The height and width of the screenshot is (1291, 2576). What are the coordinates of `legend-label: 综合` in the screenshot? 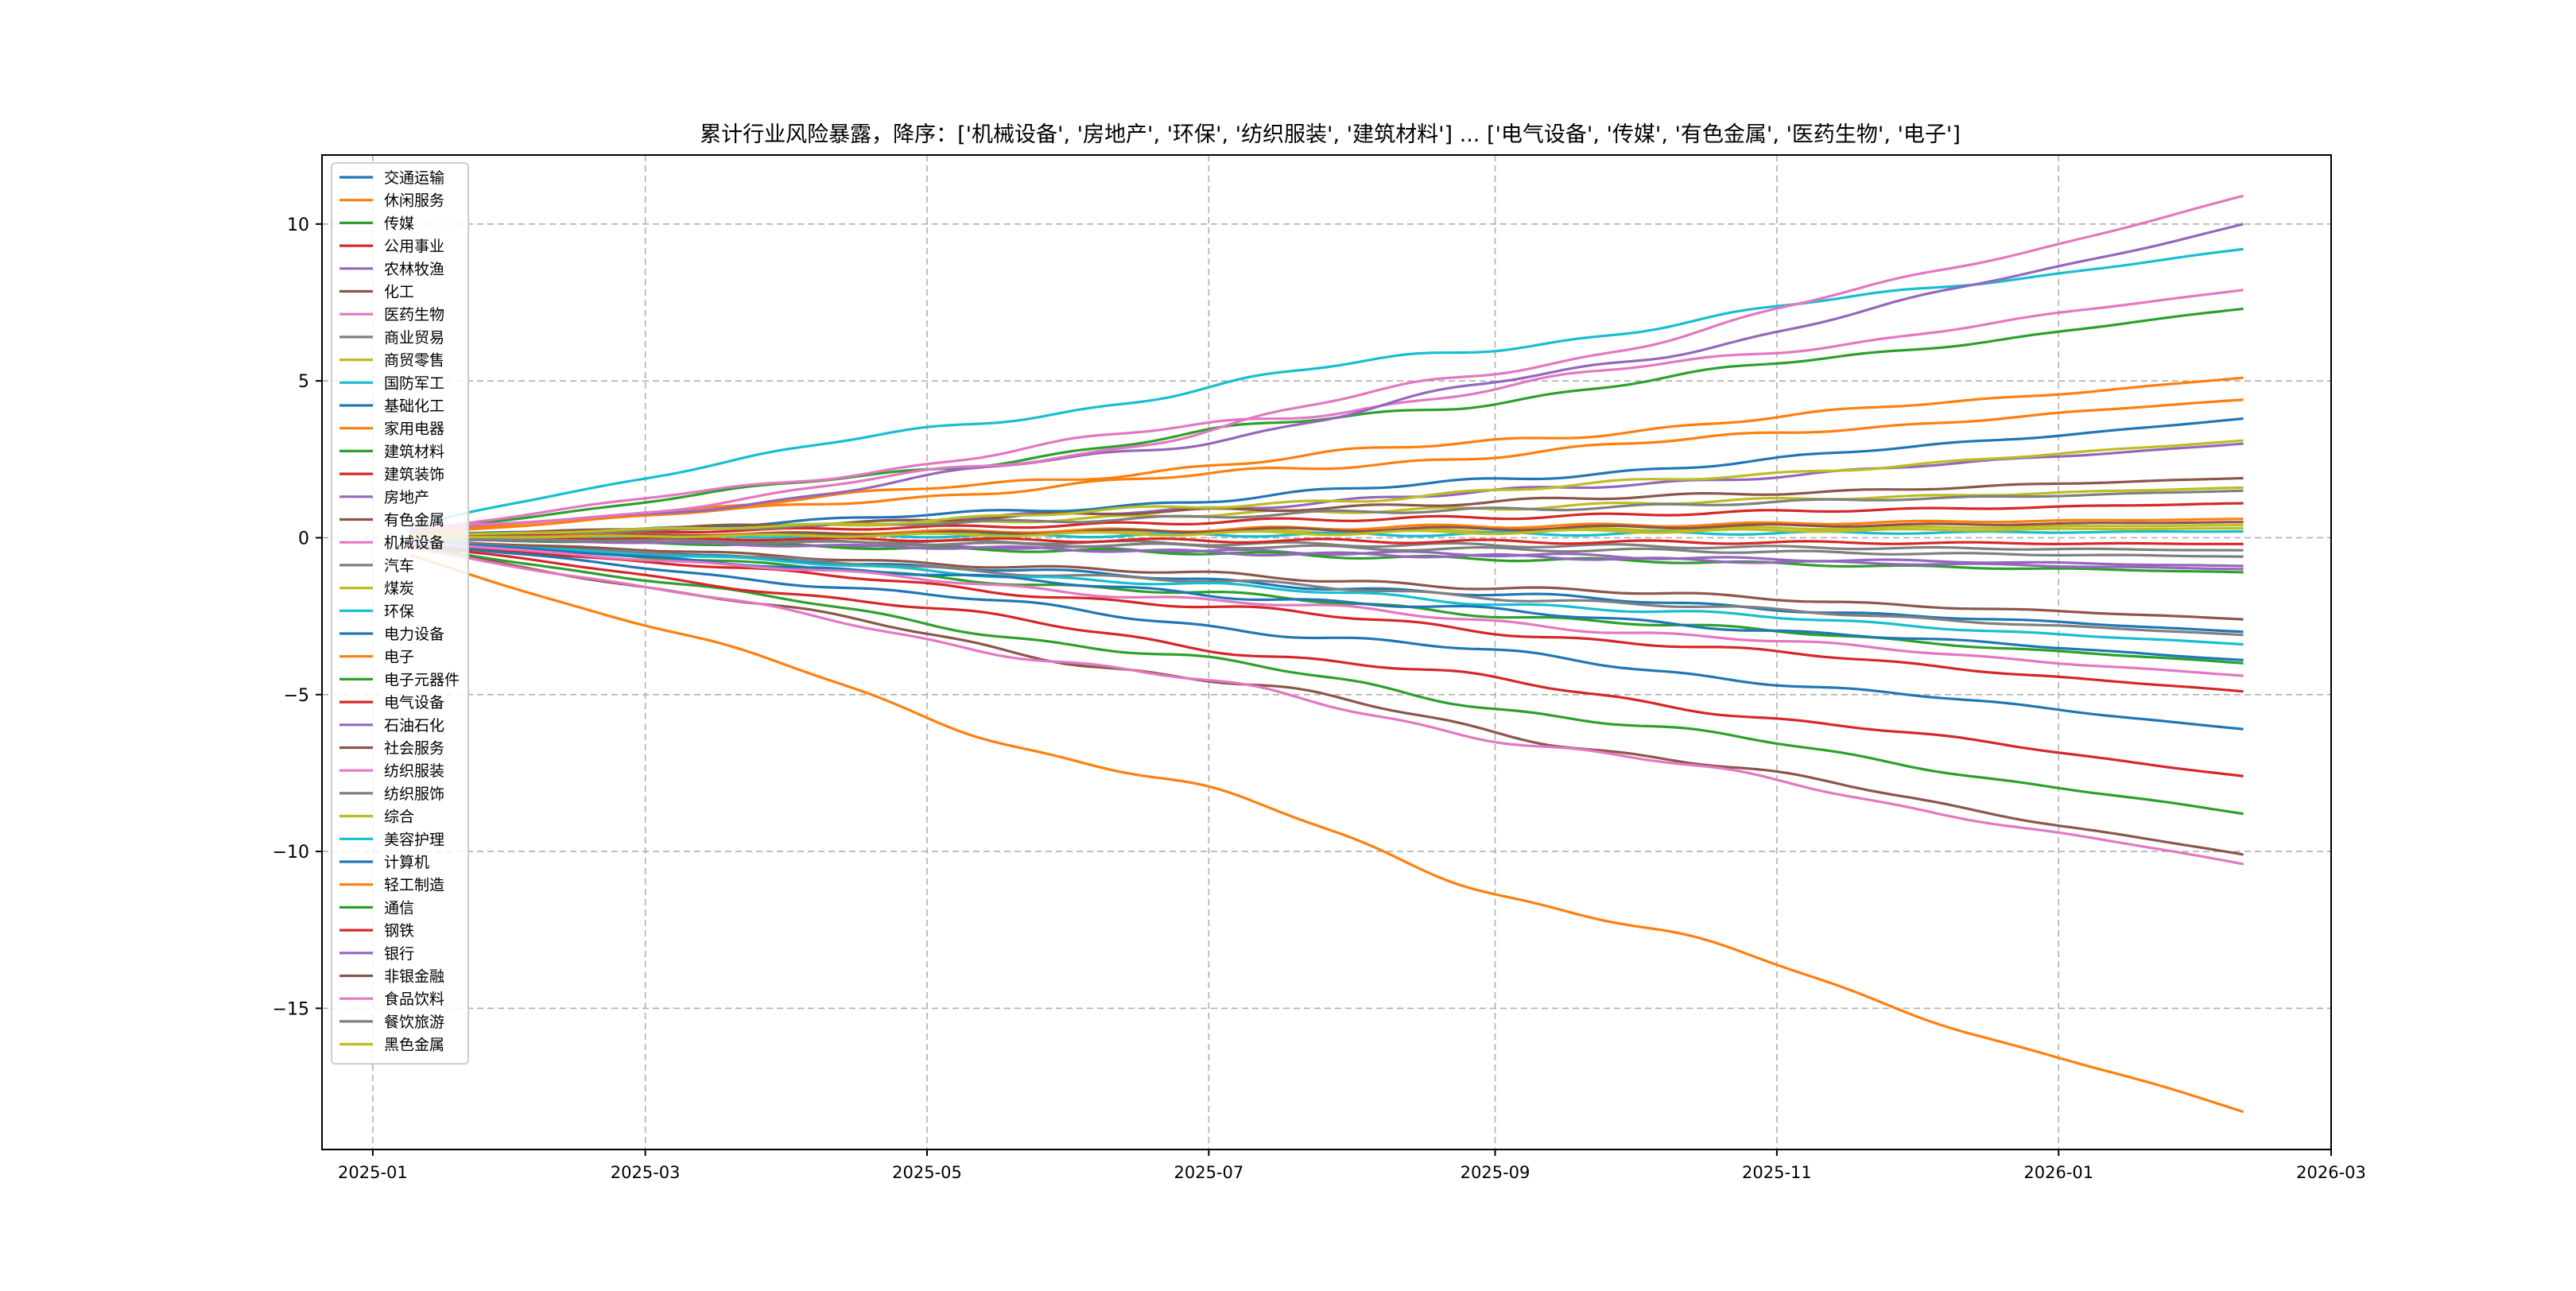 It's located at (399, 817).